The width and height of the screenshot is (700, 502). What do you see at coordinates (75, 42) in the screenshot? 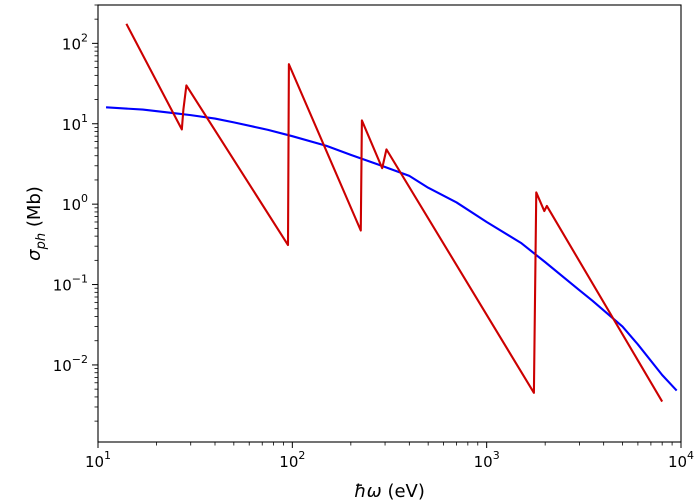
I see `y-tick-label: 10²` at bounding box center [75, 42].